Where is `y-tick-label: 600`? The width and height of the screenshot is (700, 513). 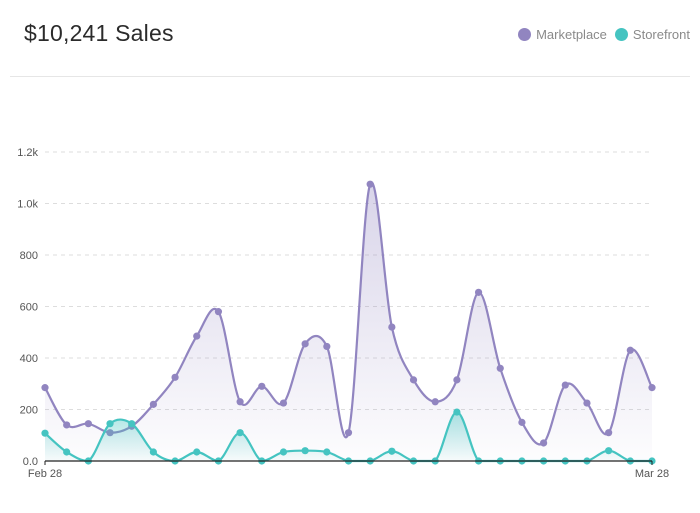 y-tick-label: 600 is located at coordinates (29, 308).